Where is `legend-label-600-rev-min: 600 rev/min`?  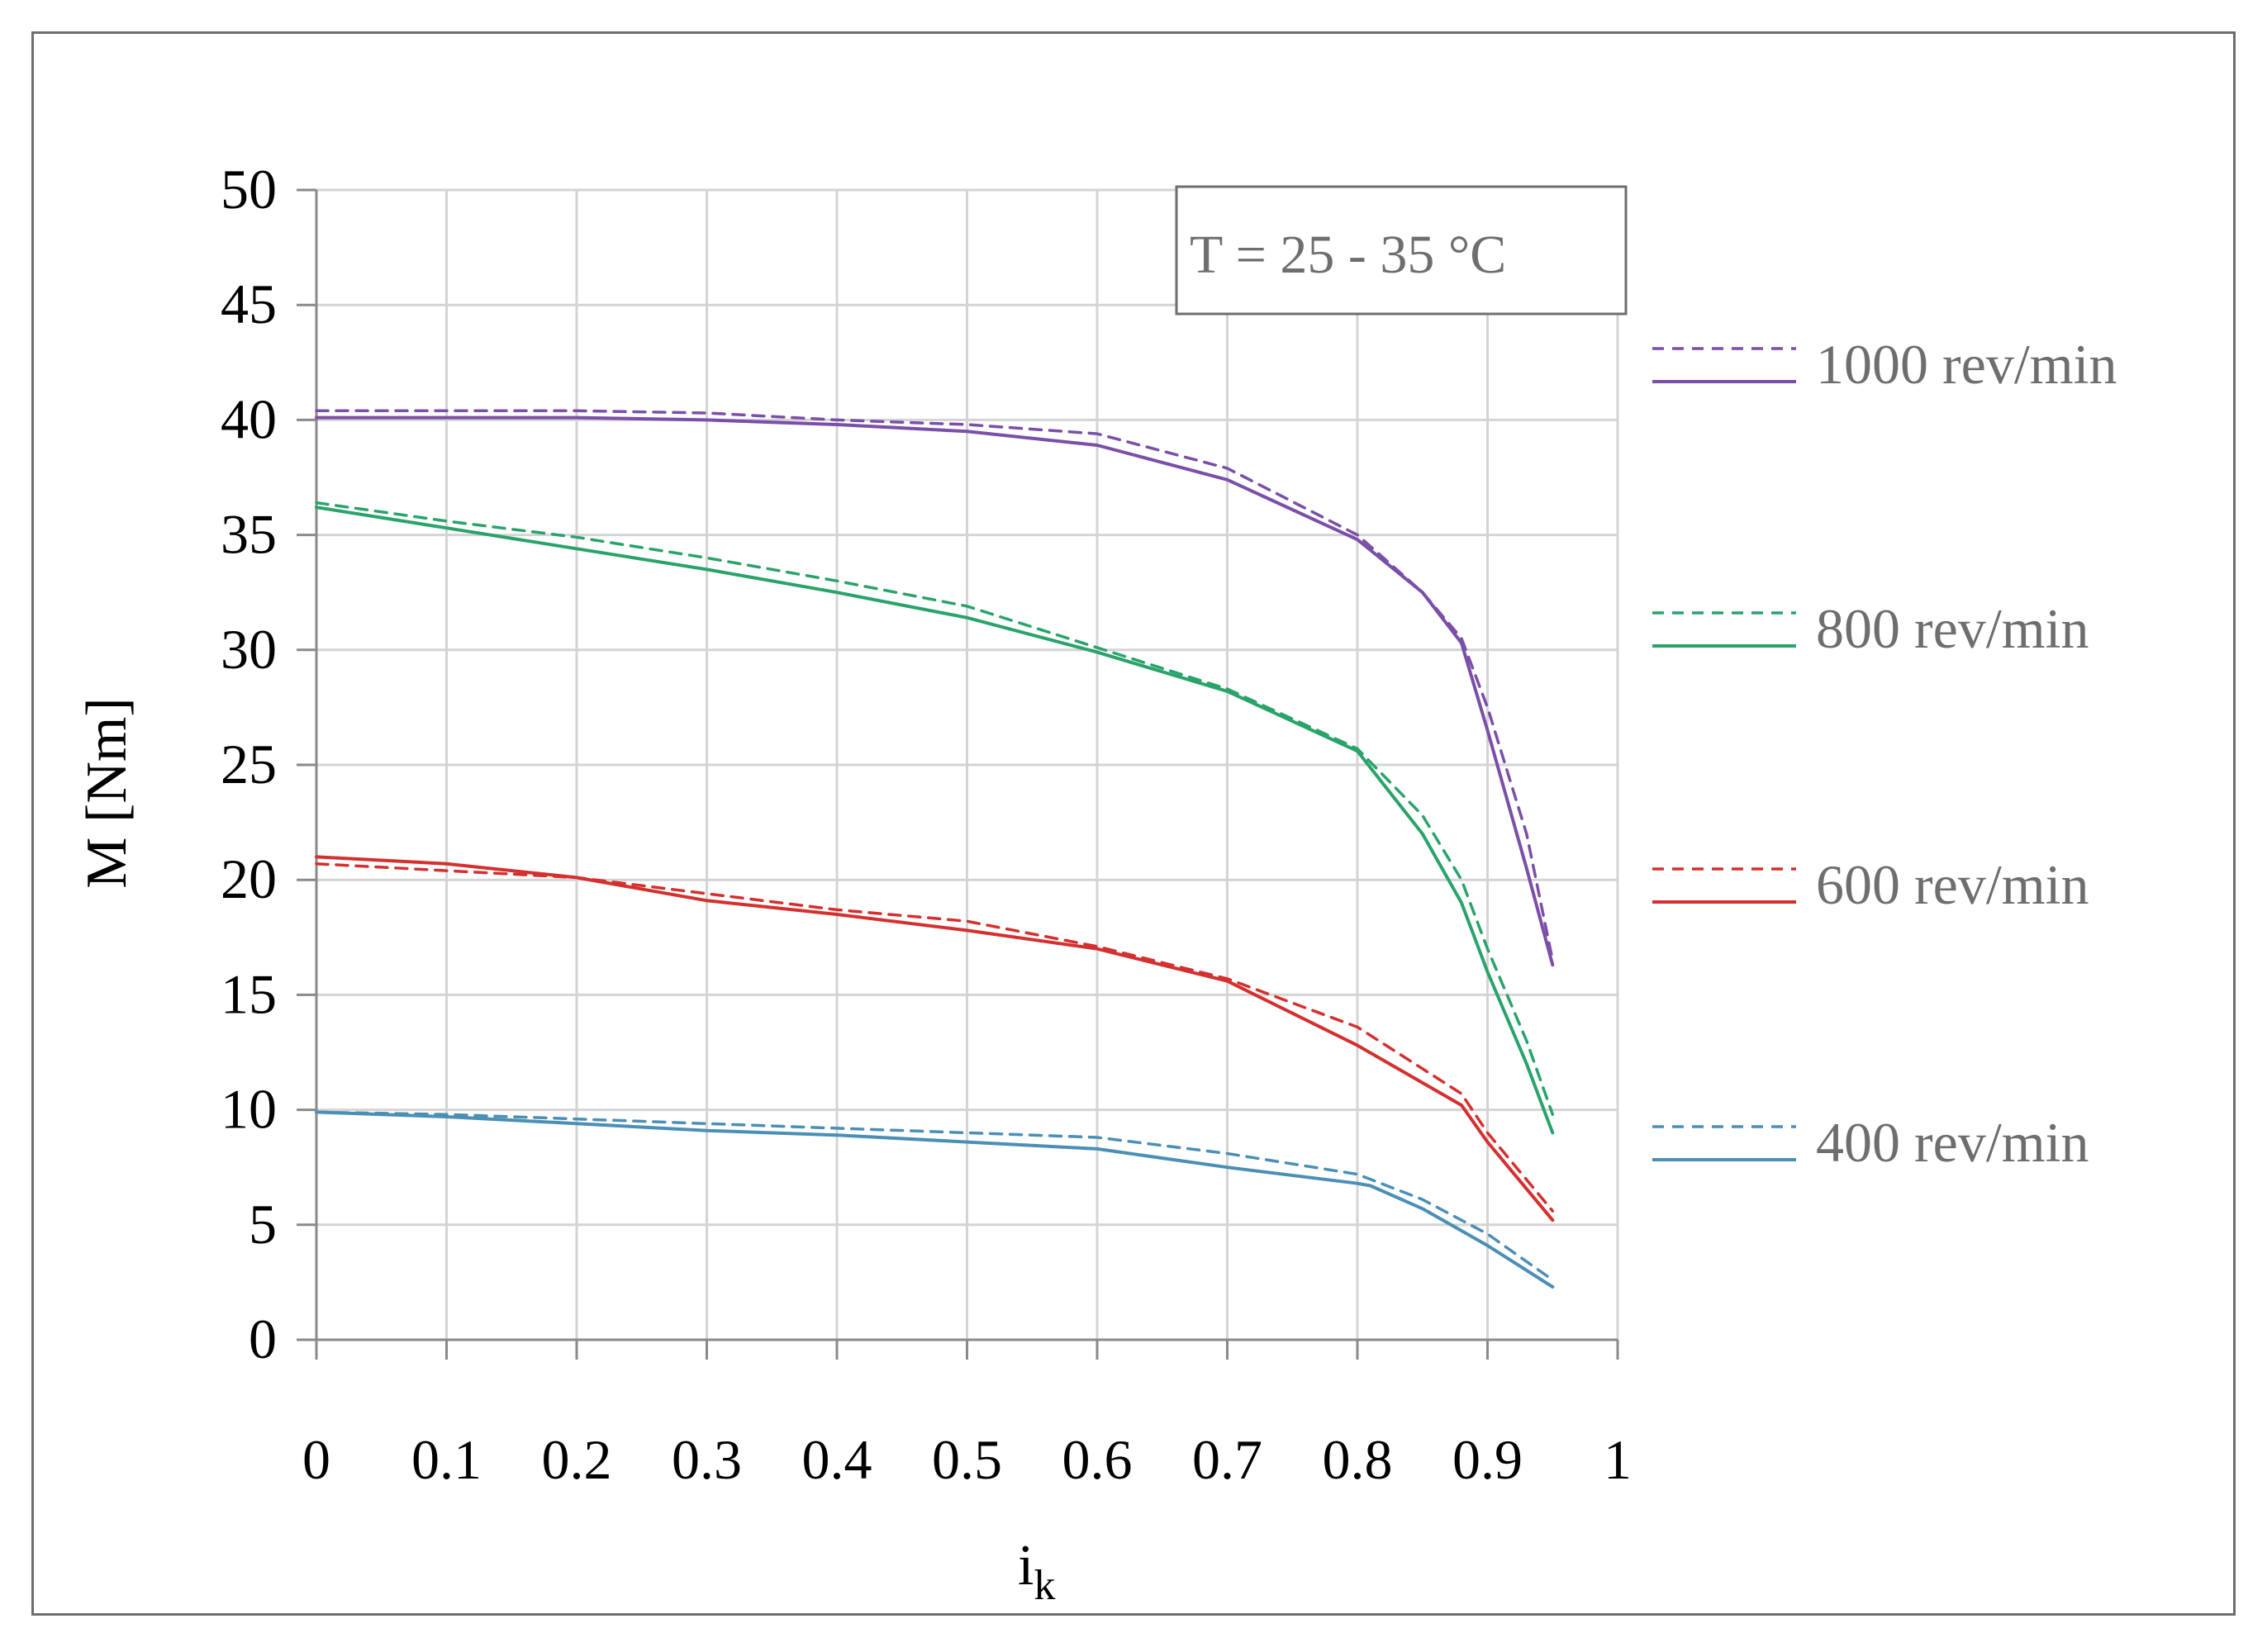 legend-label-600-rev-min: 600 rev/min is located at coordinates (1952, 884).